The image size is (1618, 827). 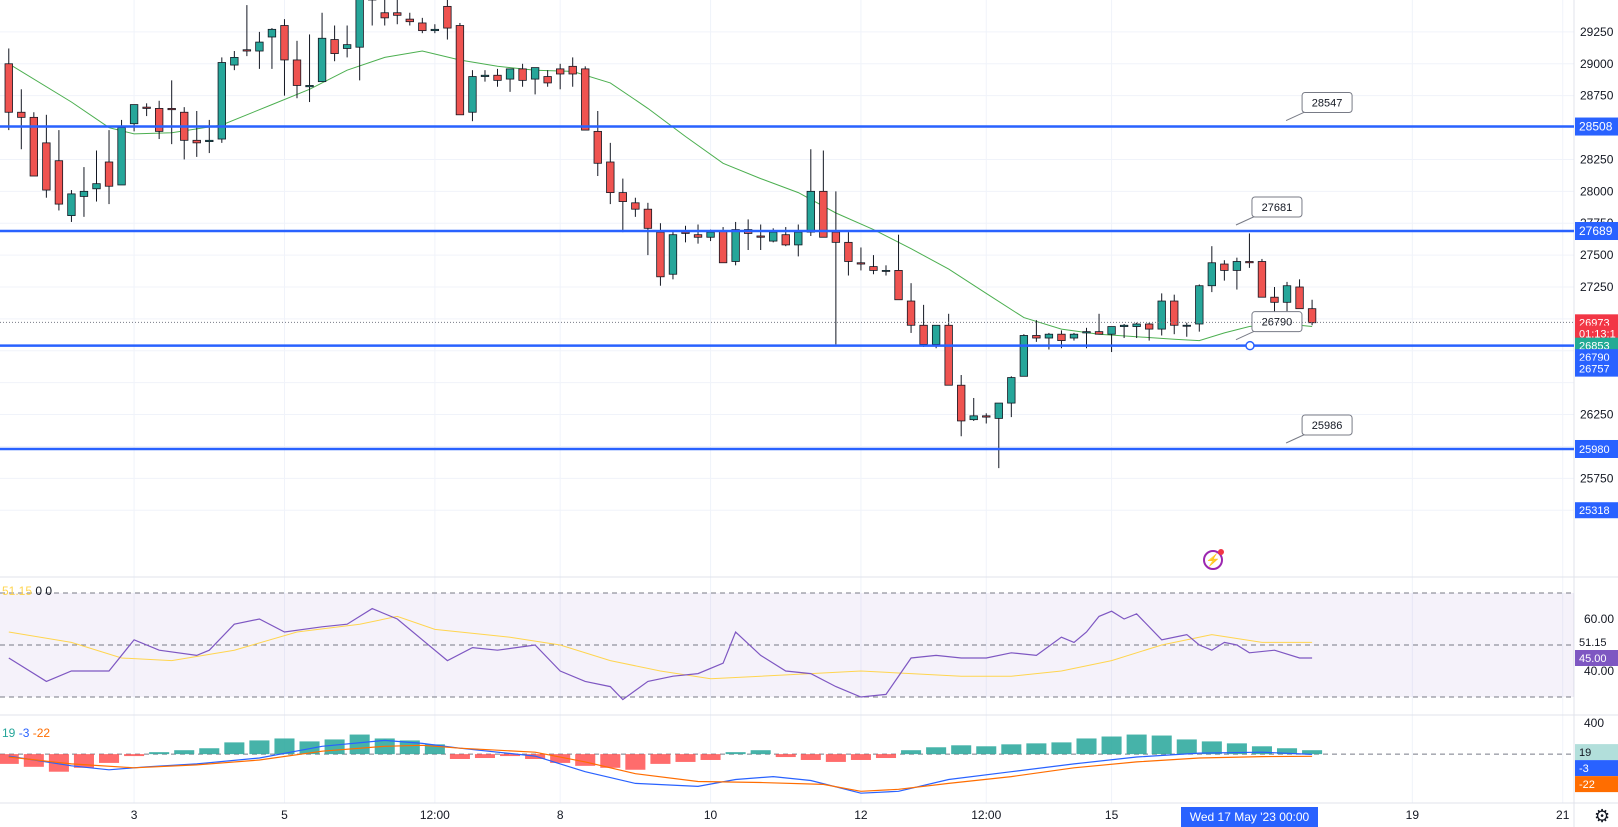 I want to click on price-tag-label-5: 25980, so click(x=1594, y=450).